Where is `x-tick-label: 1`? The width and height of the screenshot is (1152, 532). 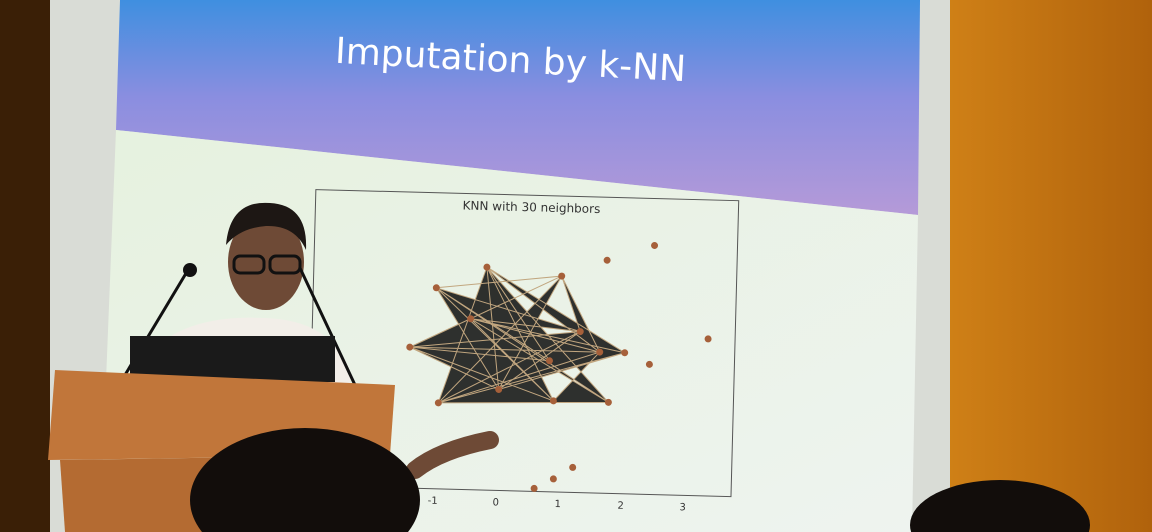
x-tick-label: 1 is located at coordinates (557, 504).